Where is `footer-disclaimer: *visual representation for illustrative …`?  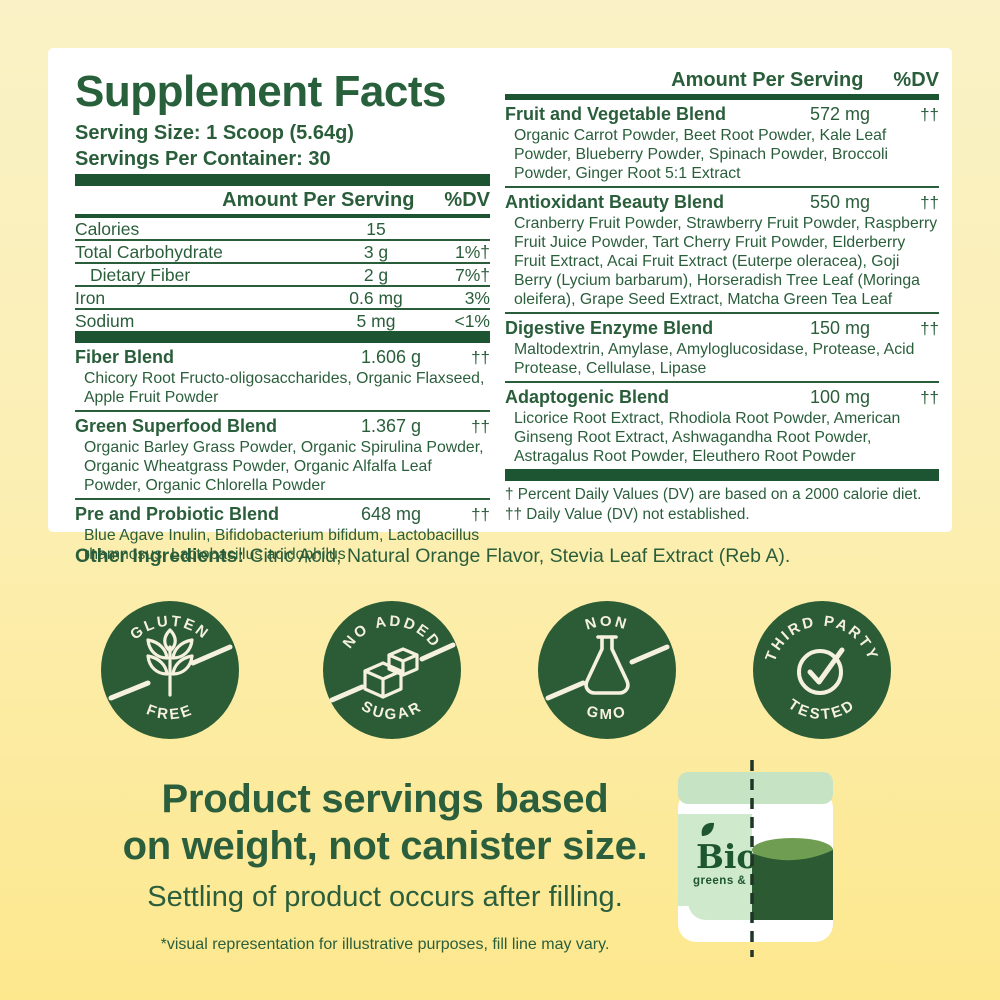 footer-disclaimer: *visual representation for illustrative … is located at coordinates (385, 944).